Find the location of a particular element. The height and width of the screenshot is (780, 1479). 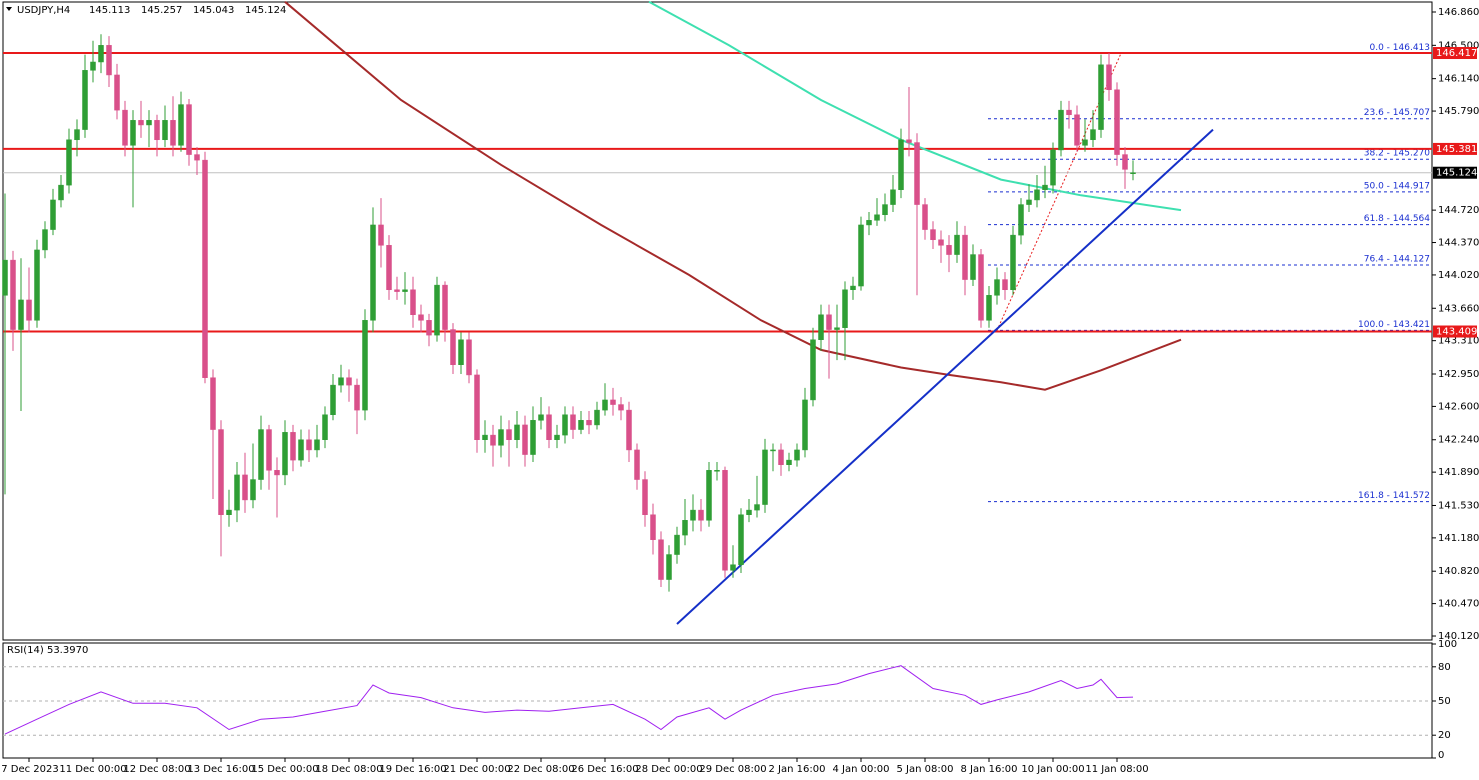

y-tick-label: 143.660 is located at coordinates (1458, 308).